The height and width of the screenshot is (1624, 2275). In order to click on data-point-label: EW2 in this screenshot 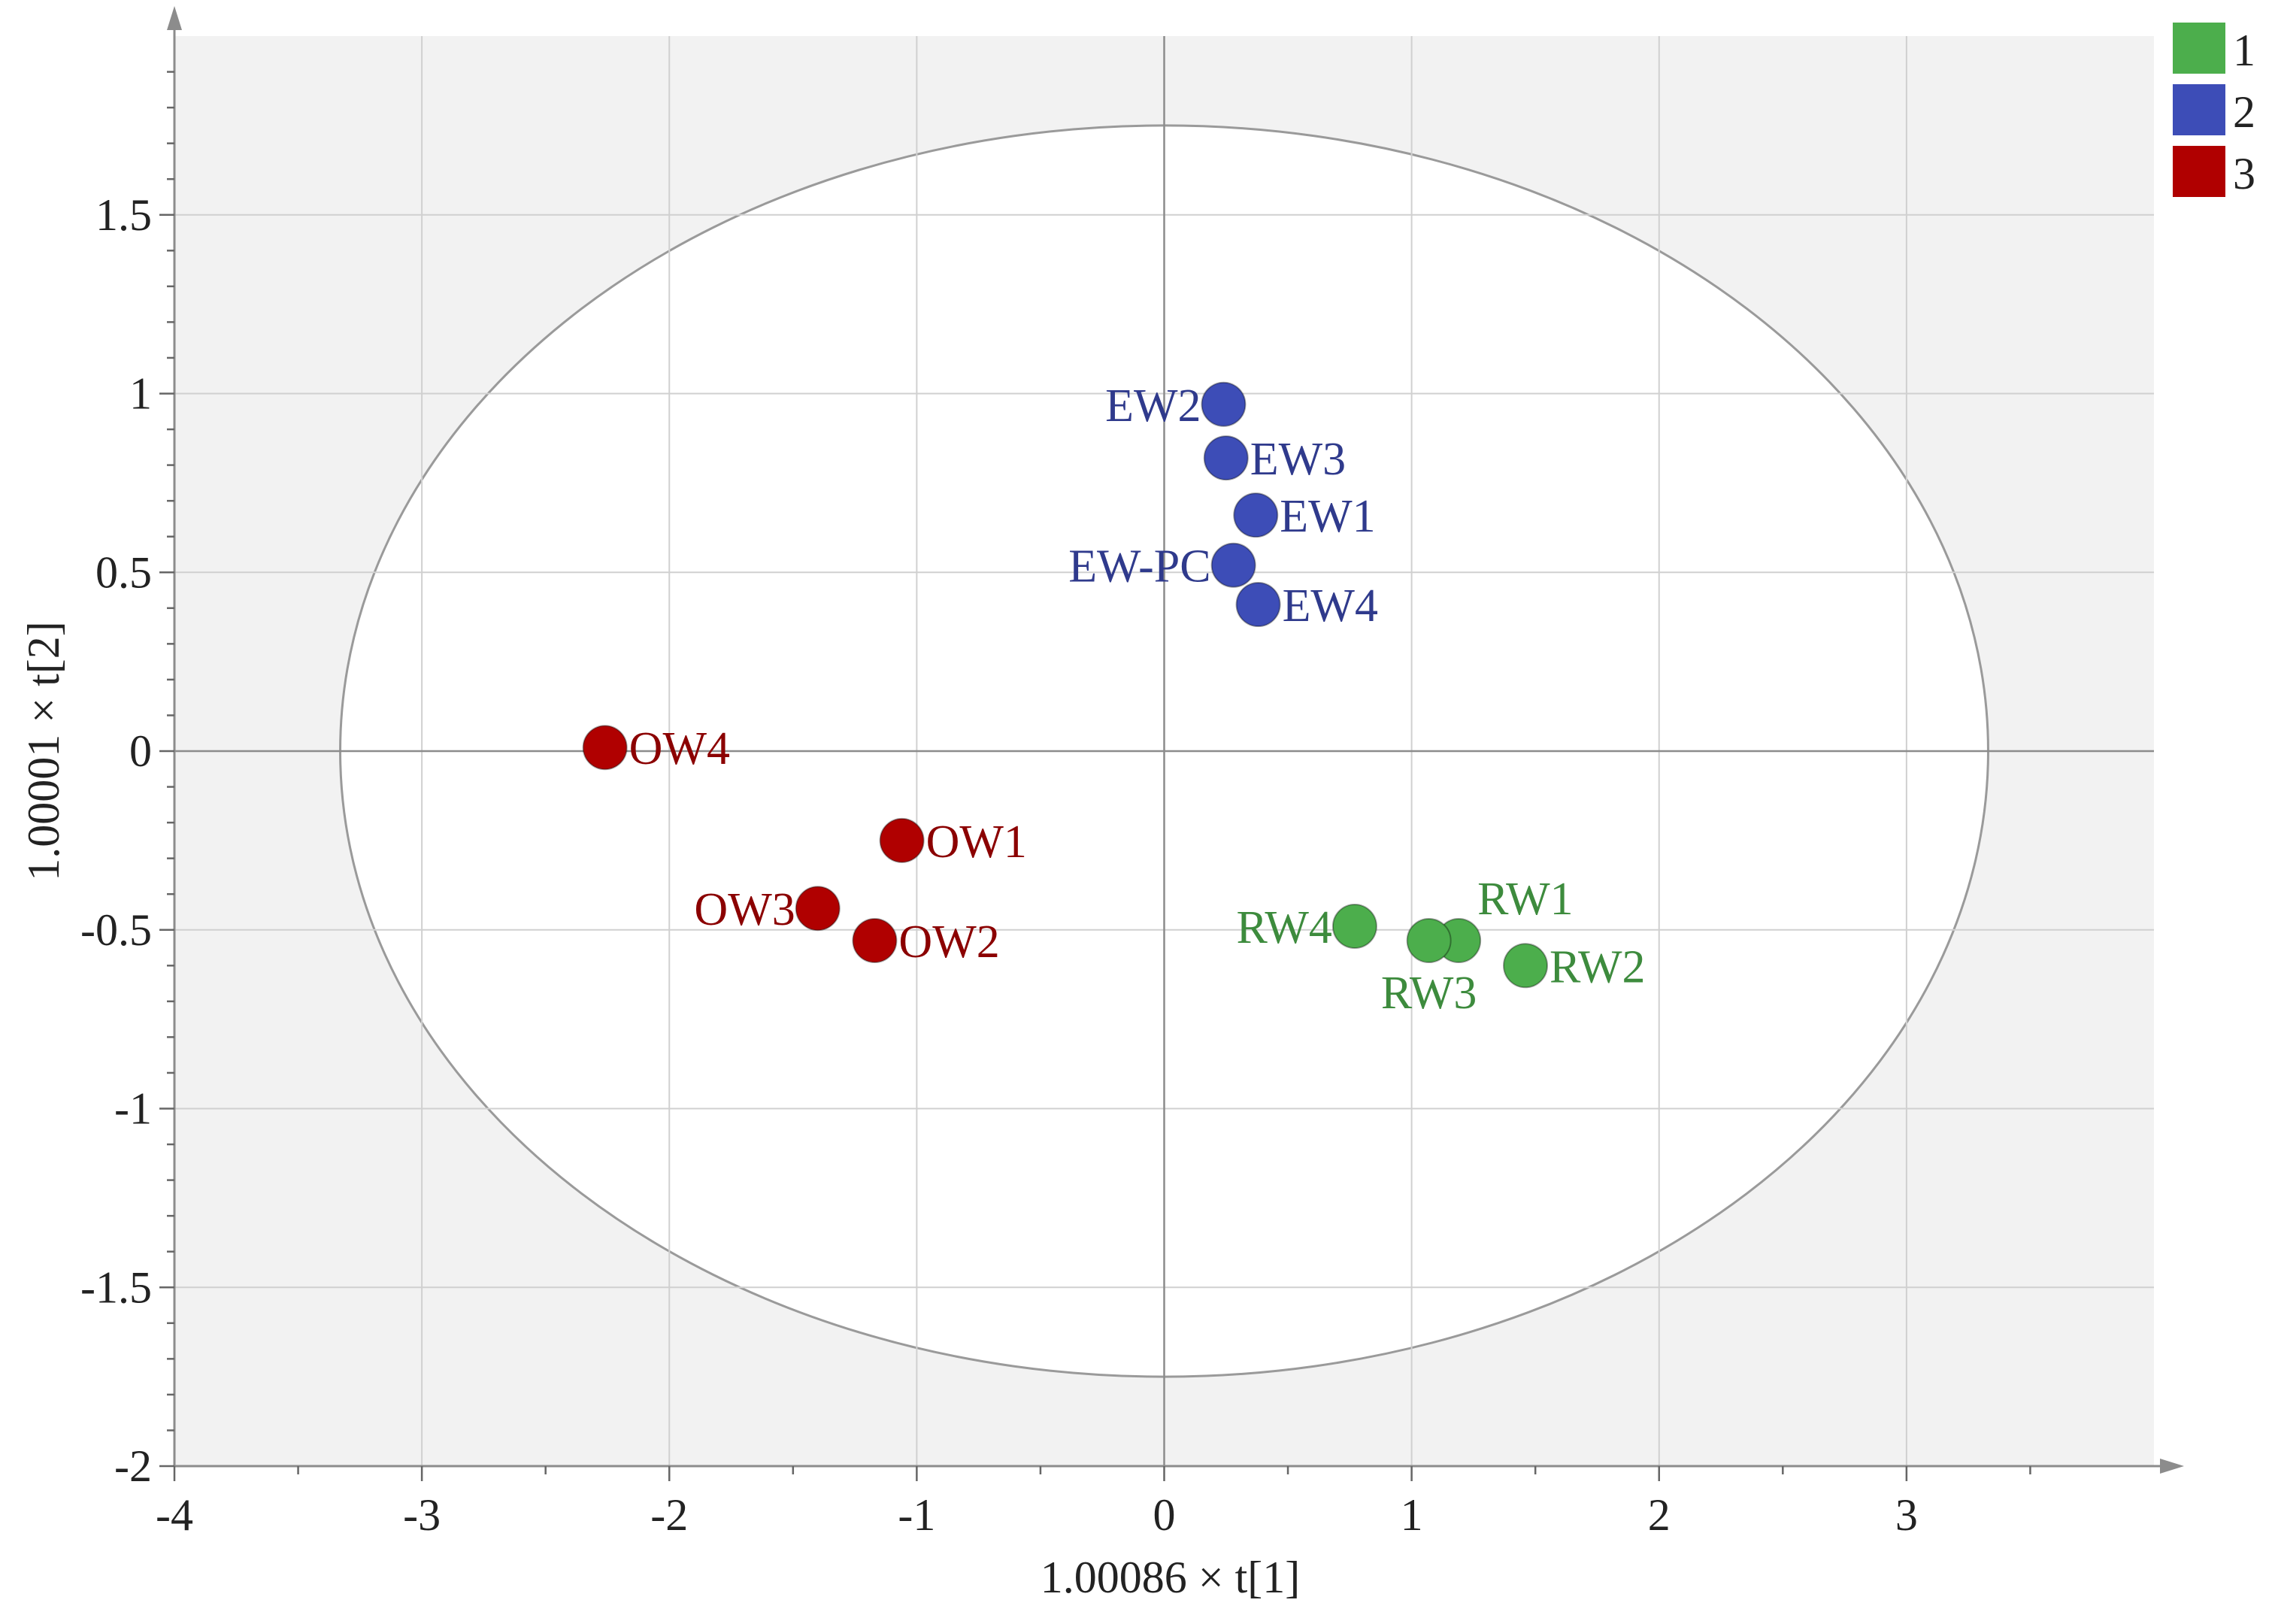, I will do `click(1153, 406)`.